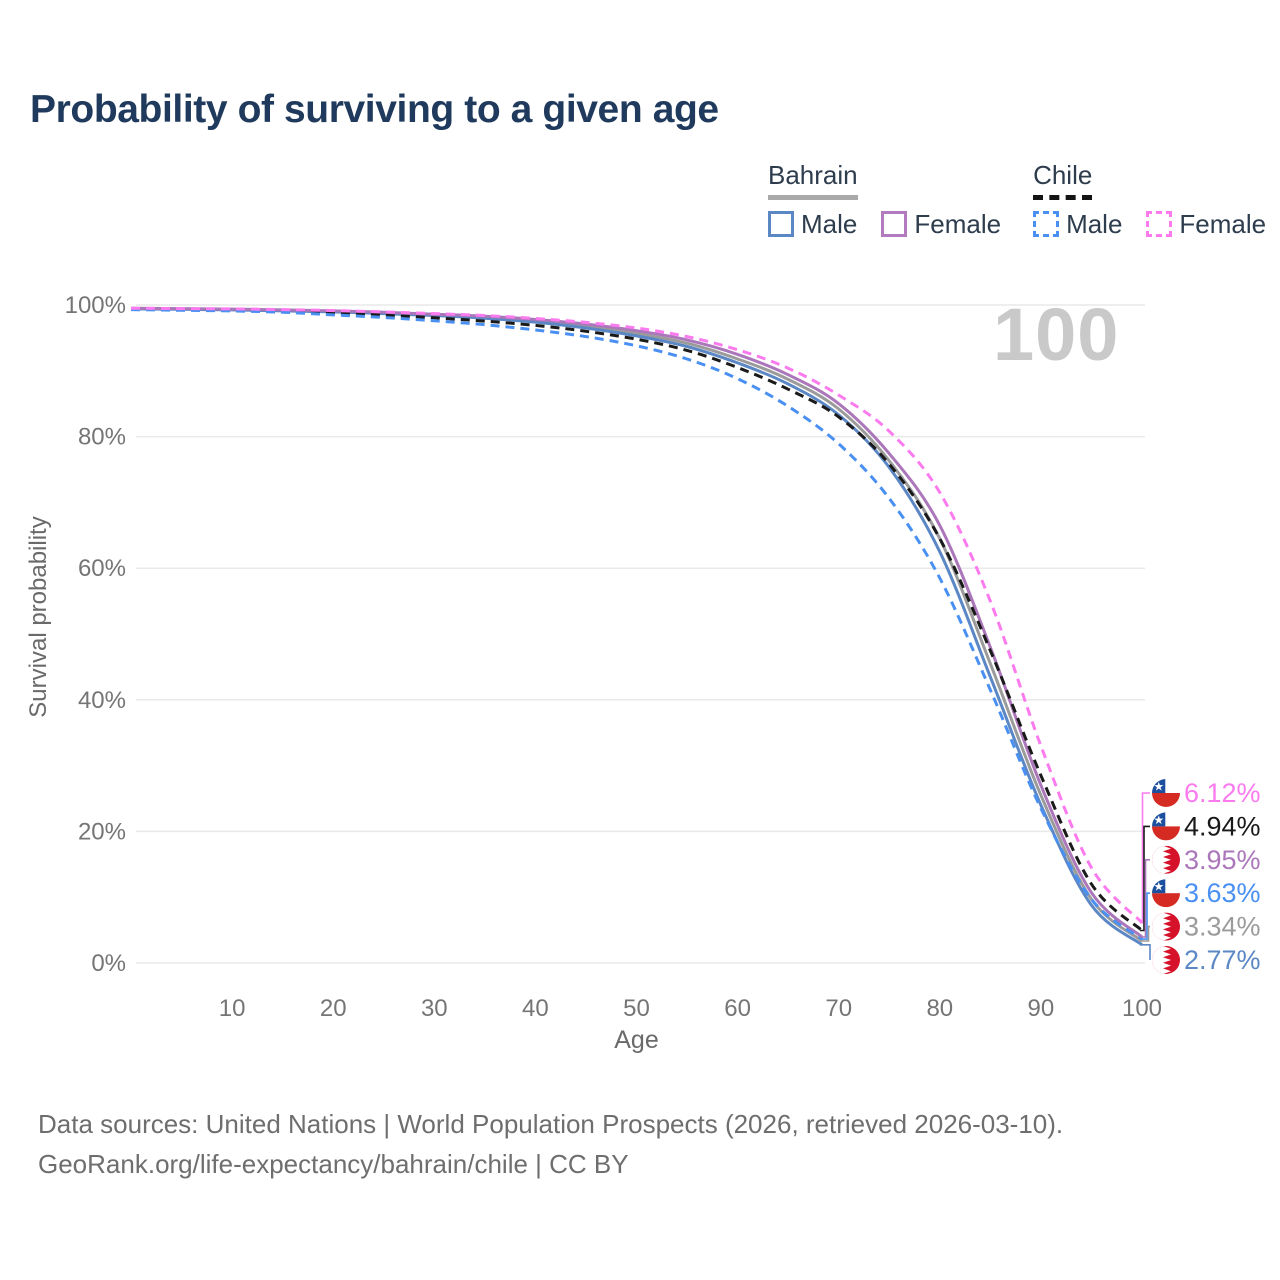  Describe the element at coordinates (838, 1008) in the screenshot. I see `x-tick-label: 70` at that location.